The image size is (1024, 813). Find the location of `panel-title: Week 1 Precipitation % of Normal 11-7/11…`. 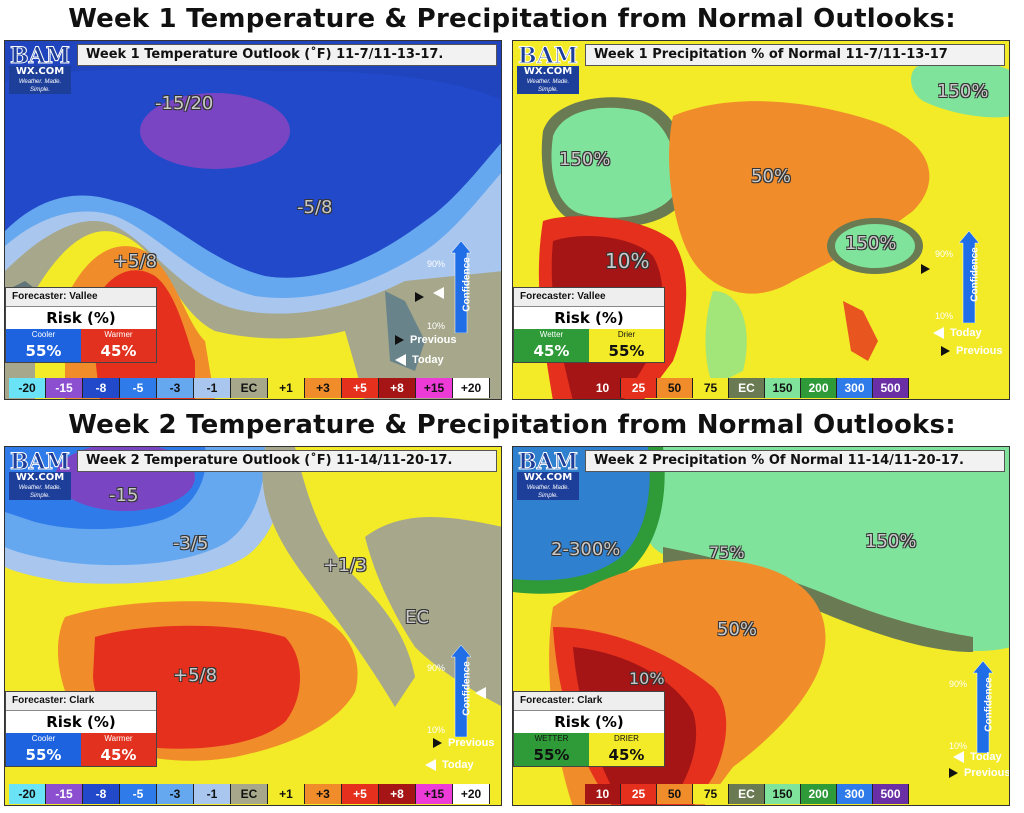

panel-title: Week 1 Precipitation % of Normal 11-7/11… is located at coordinates (795, 55).